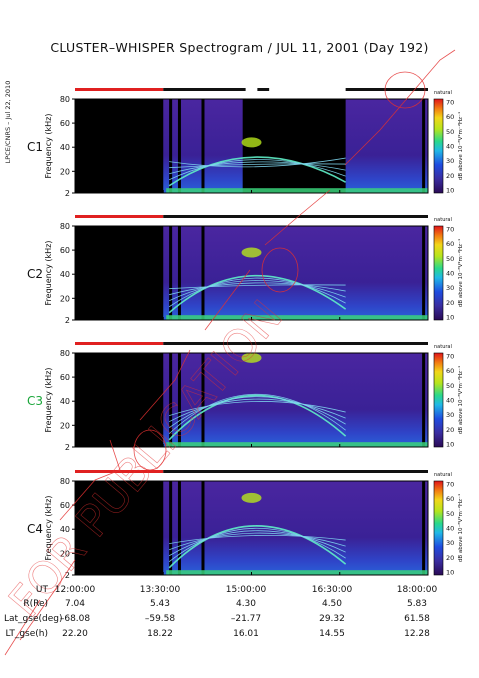  What do you see at coordinates (332, 634) in the screenshot?
I see `ephemeris-value: 14.55` at bounding box center [332, 634].